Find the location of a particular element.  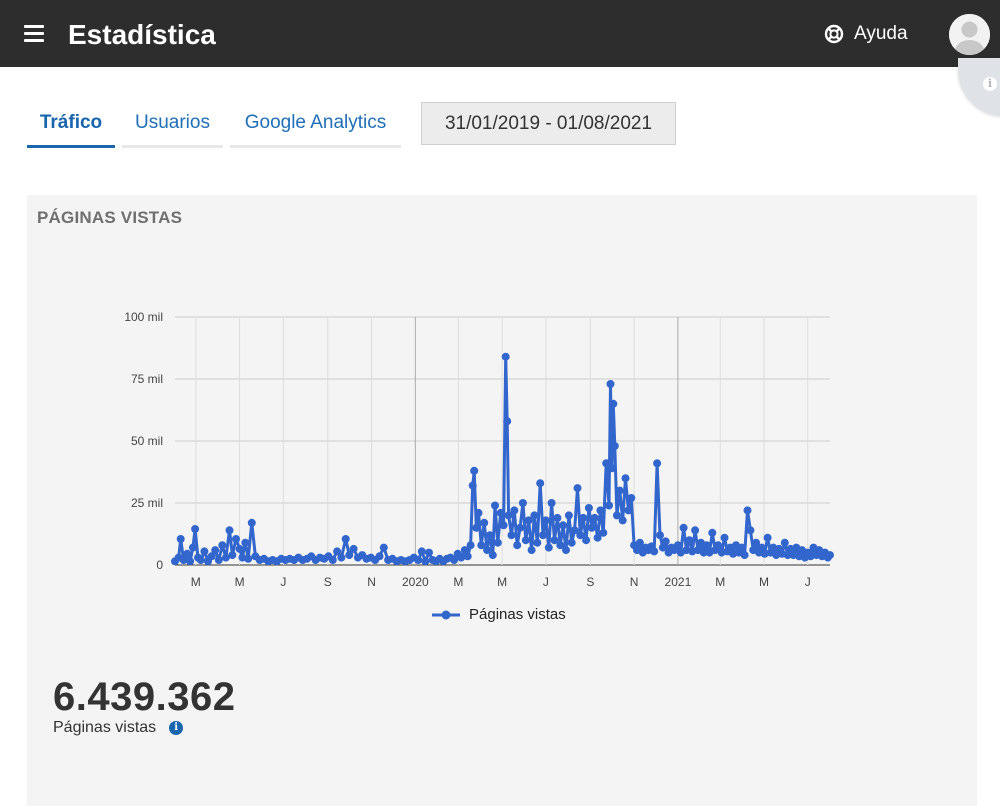

tab-trafico: Tráfico is located at coordinates (71, 124).